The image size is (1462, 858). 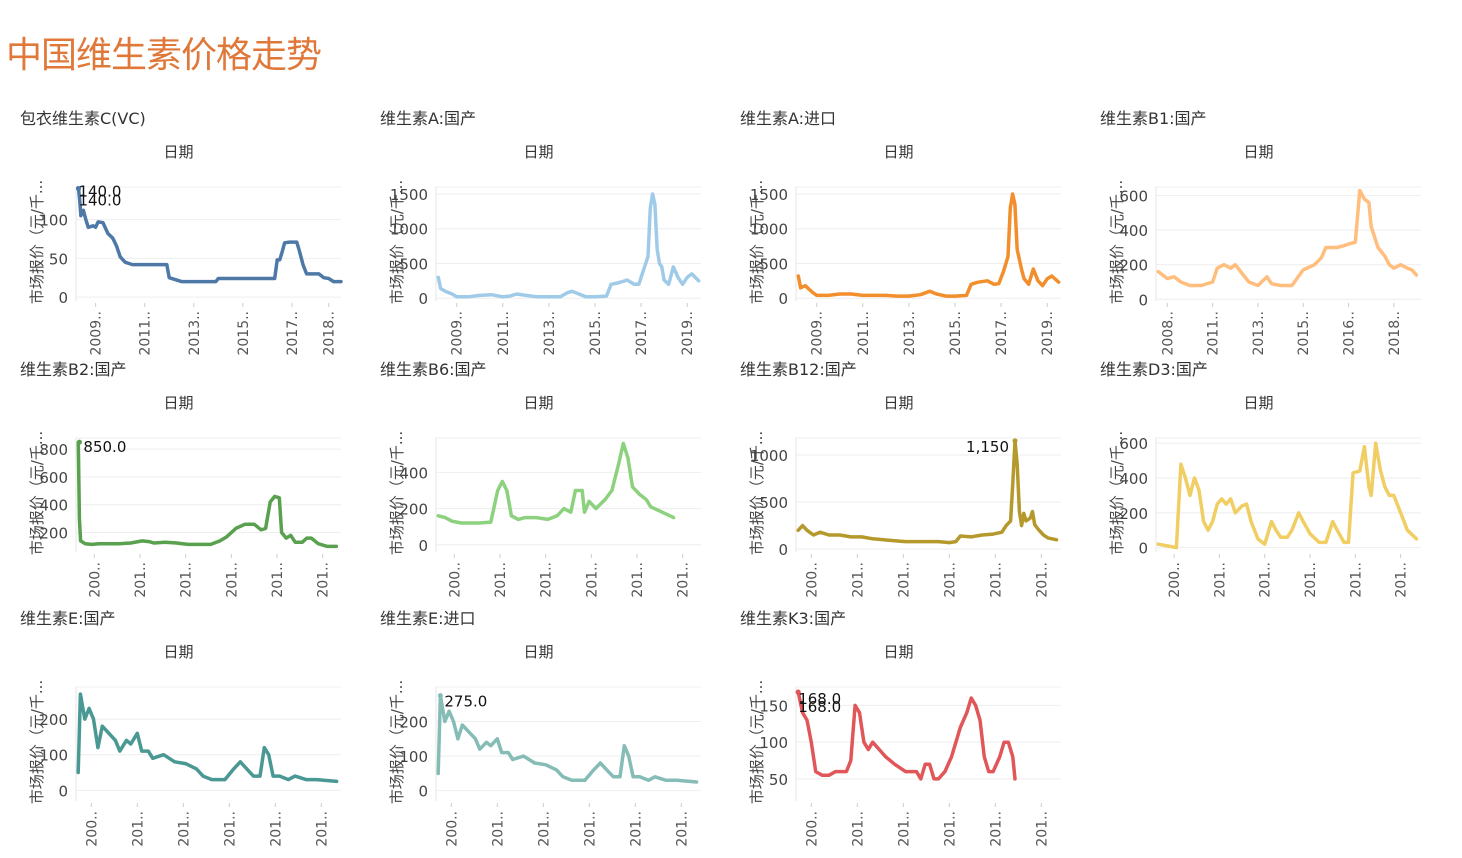 I want to click on chart-title: 维生素D3:国产, so click(x=1154, y=369).